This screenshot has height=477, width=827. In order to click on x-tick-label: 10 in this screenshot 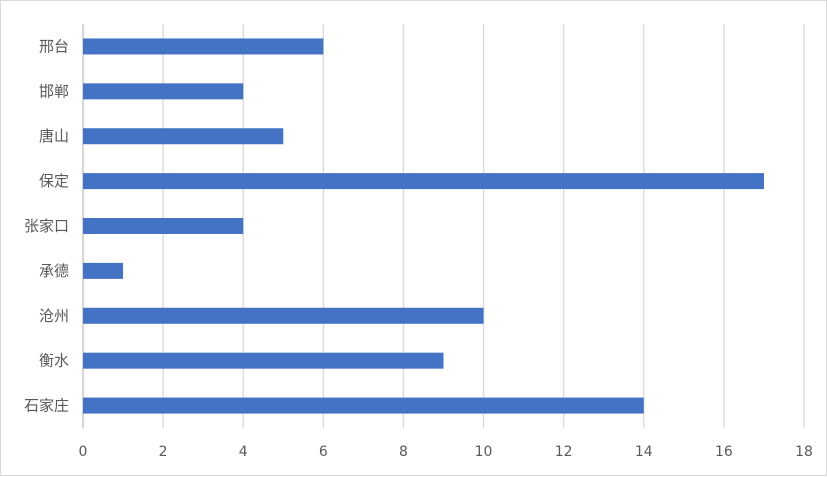, I will do `click(484, 452)`.